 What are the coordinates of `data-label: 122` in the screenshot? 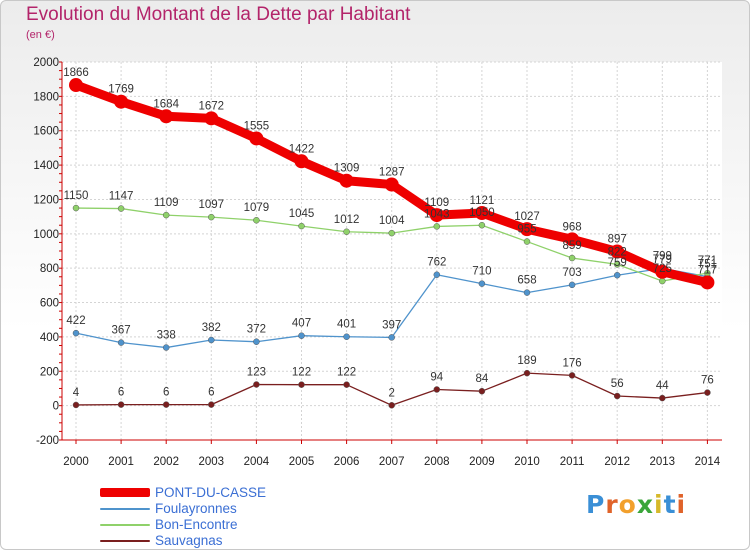 It's located at (346, 373).